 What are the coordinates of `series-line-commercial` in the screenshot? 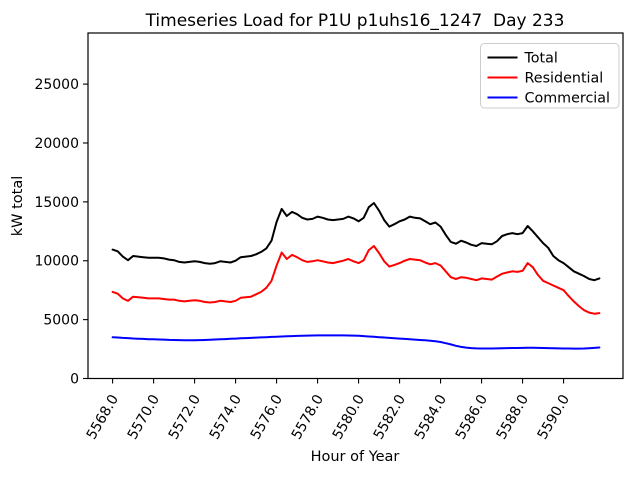 It's located at (356, 342).